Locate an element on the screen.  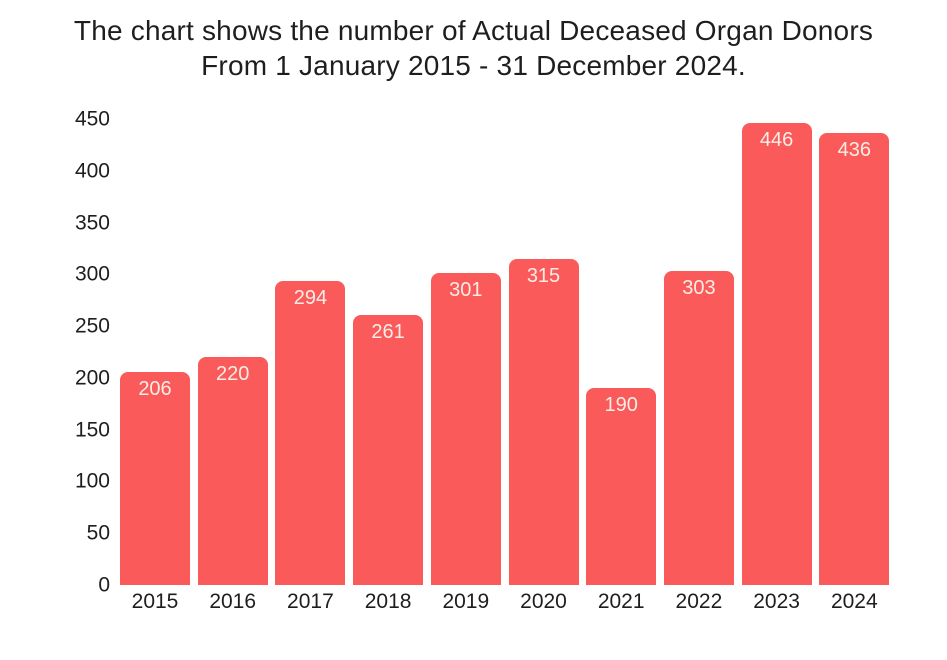
bar-2023: 446 is located at coordinates (776, 354).